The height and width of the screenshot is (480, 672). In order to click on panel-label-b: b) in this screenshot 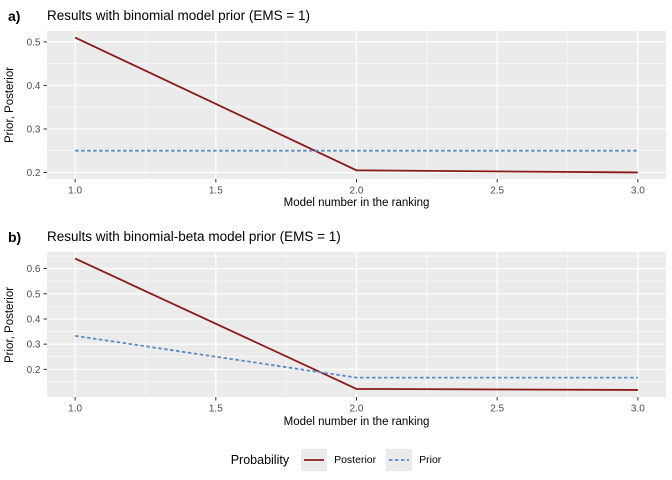, I will do `click(15, 237)`.